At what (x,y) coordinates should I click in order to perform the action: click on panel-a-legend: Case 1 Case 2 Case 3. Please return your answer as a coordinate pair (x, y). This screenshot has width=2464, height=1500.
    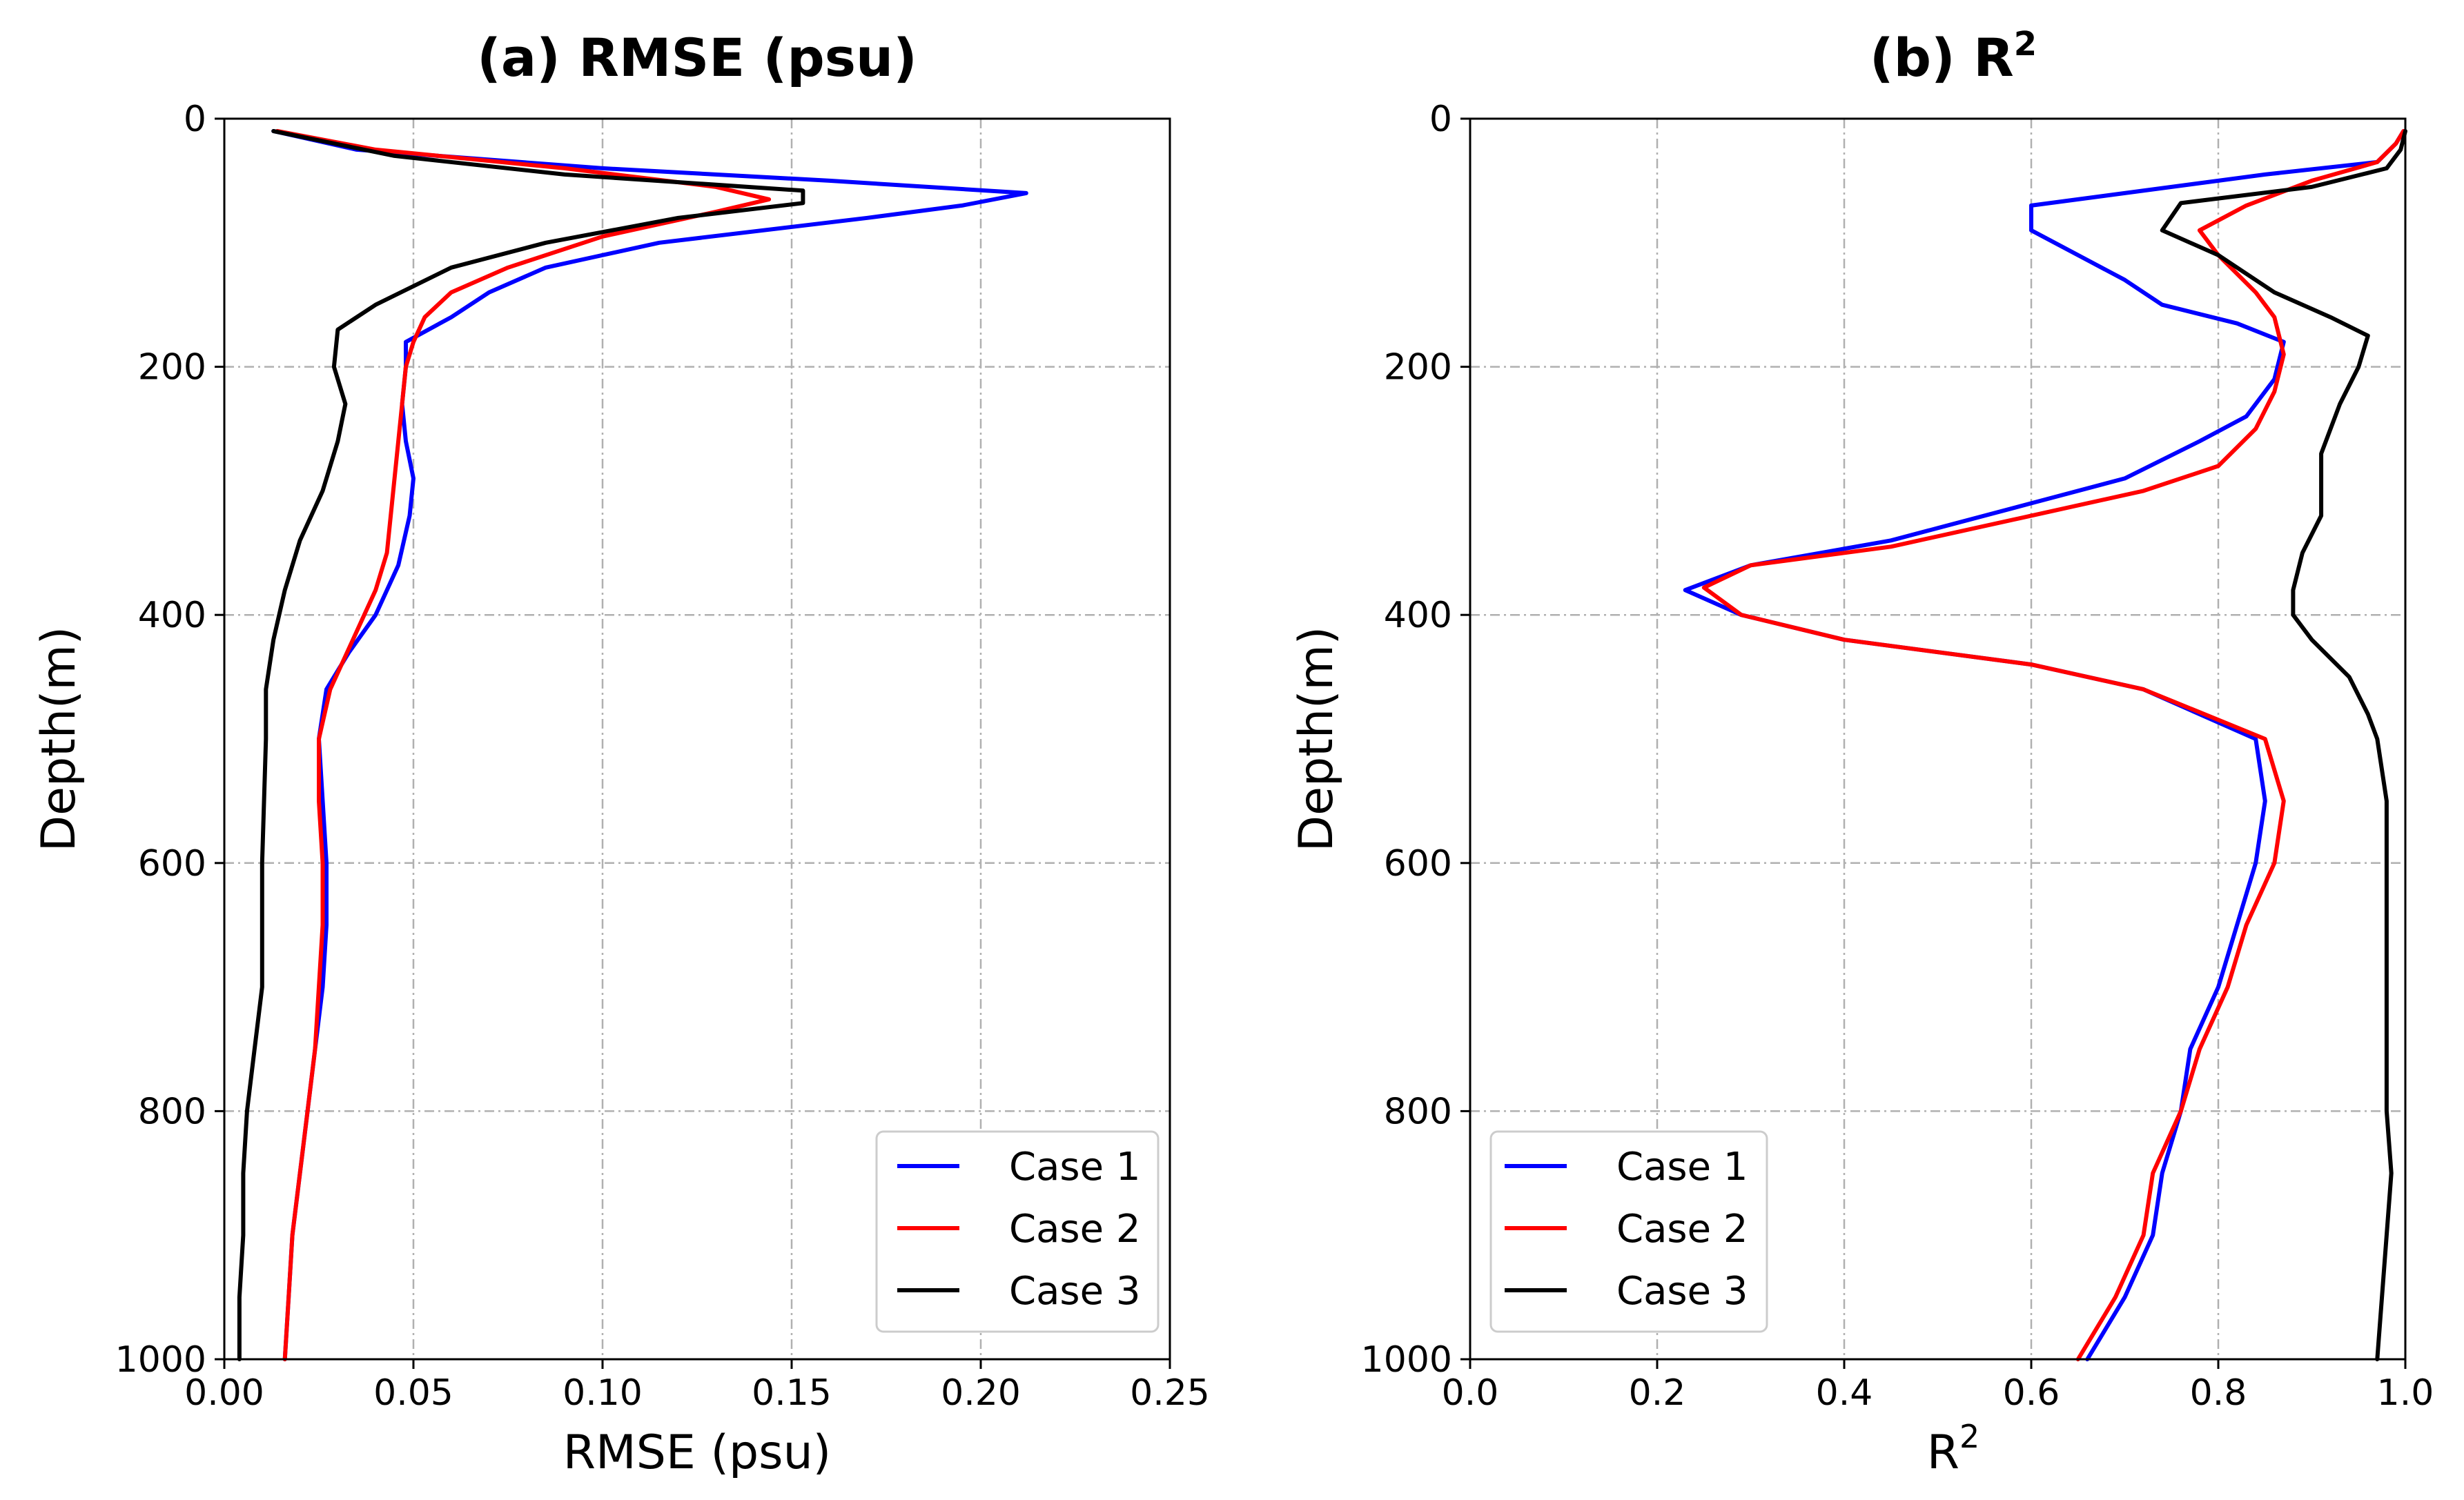
    Looking at the image, I should click on (1017, 1231).